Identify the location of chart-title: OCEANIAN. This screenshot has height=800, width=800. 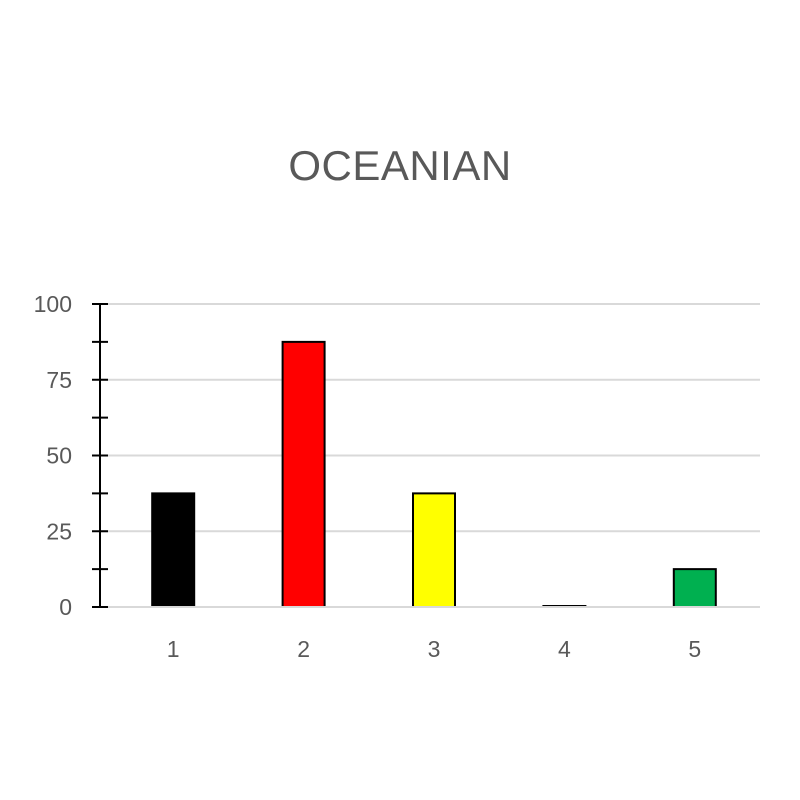
(400, 165).